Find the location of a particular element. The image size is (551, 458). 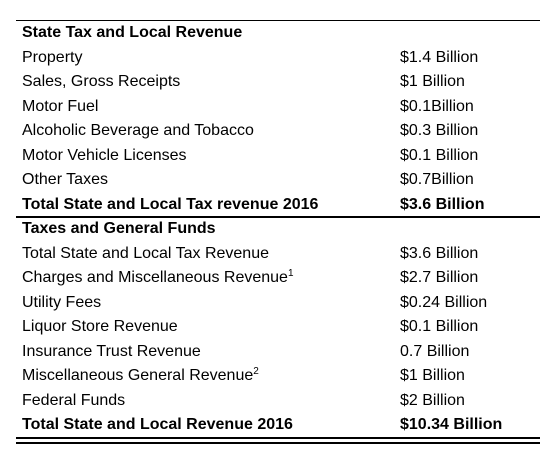

row-label: Liquor Store Revenue is located at coordinates (100, 327).